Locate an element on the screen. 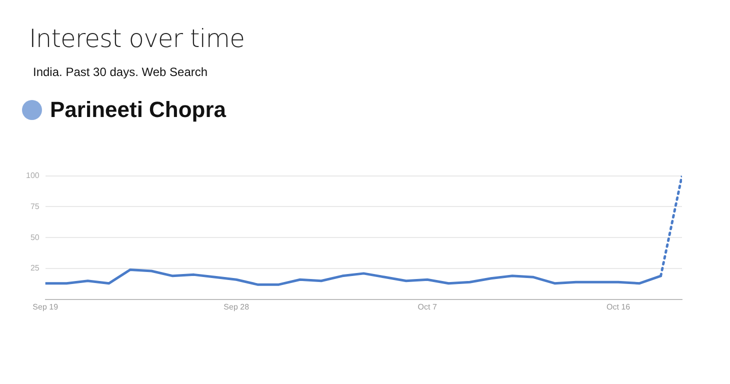 The image size is (730, 384). x-tick-label: Oct 7 is located at coordinates (428, 307).